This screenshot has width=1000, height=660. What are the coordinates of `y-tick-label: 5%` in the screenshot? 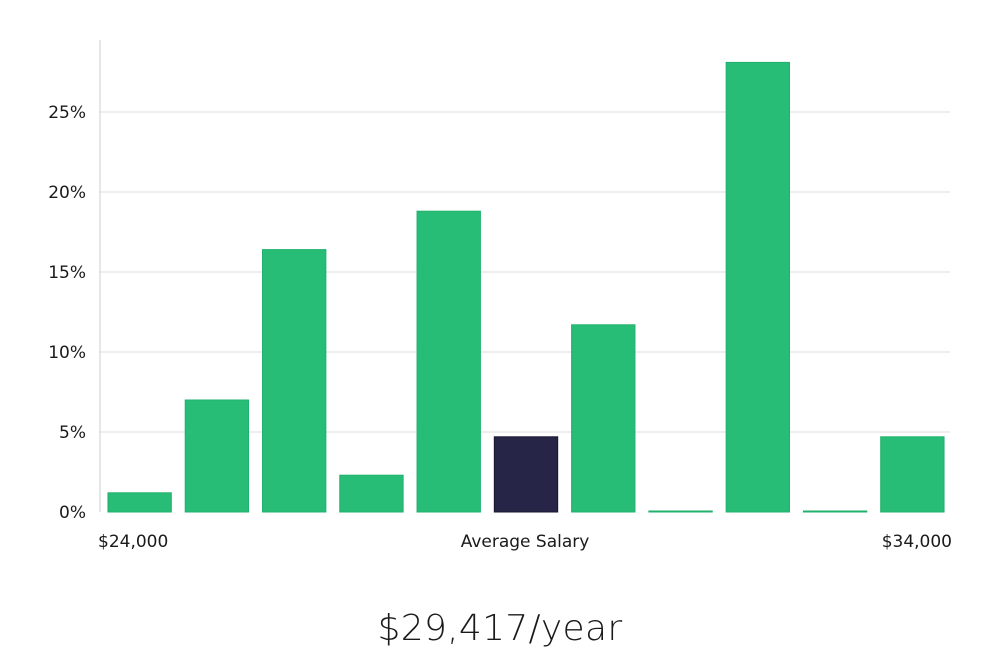 It's located at (72, 433).